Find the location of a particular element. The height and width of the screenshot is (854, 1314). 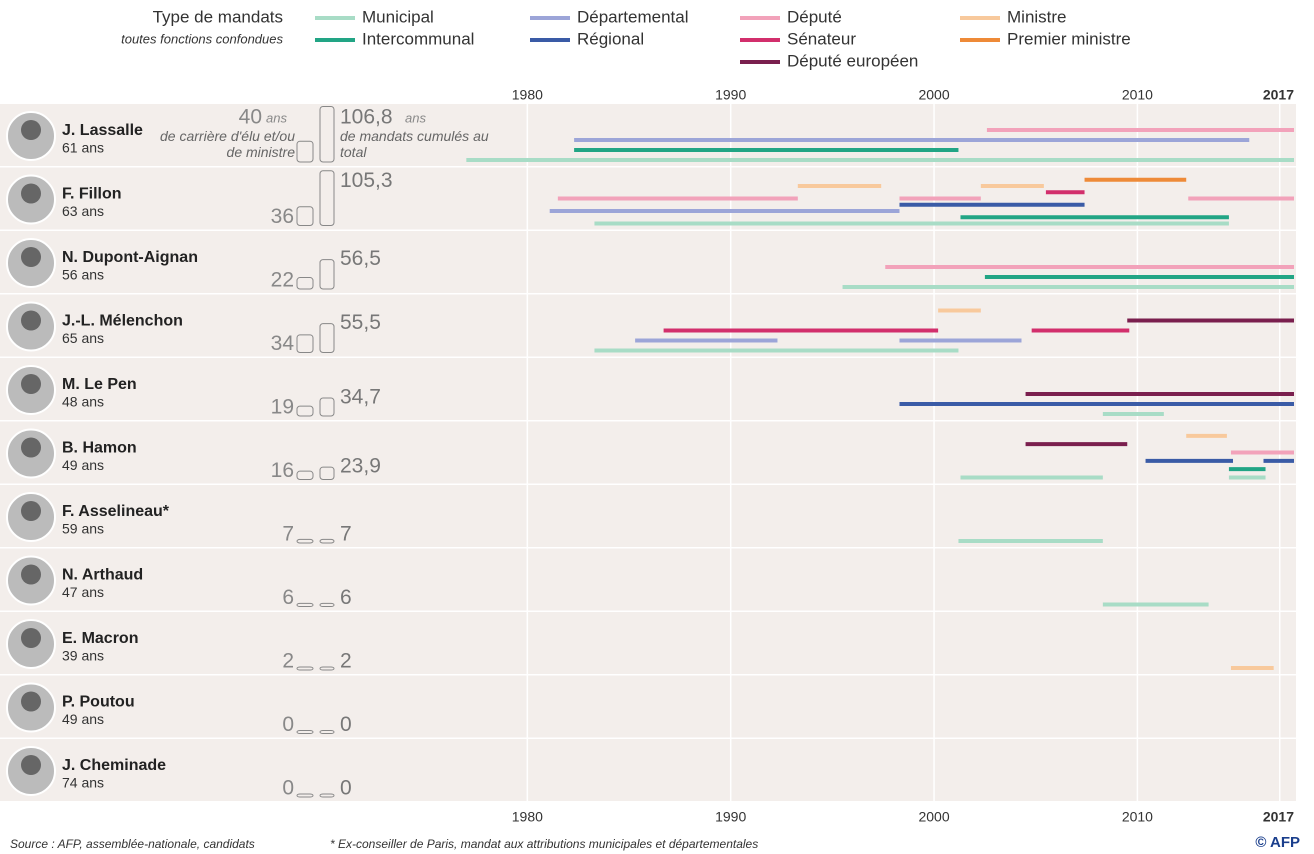

career-value: 40 is located at coordinates (250, 117).